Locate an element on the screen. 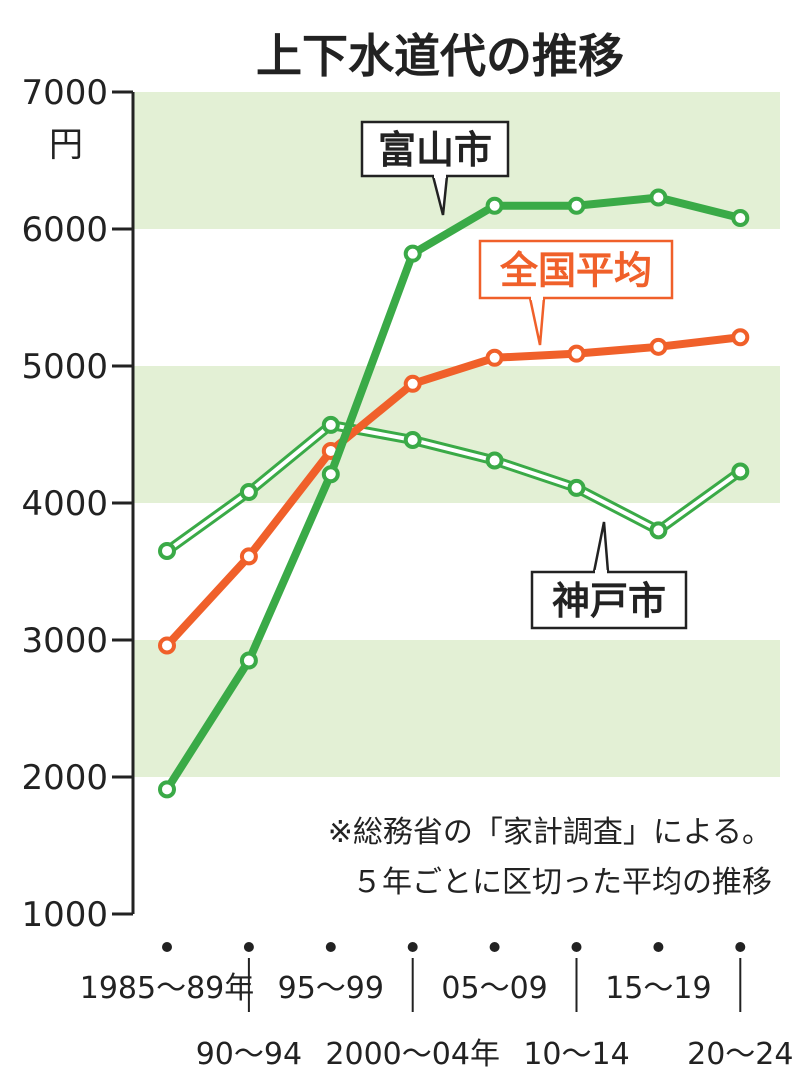  callout-toyama: 富山市 is located at coordinates (435, 168).